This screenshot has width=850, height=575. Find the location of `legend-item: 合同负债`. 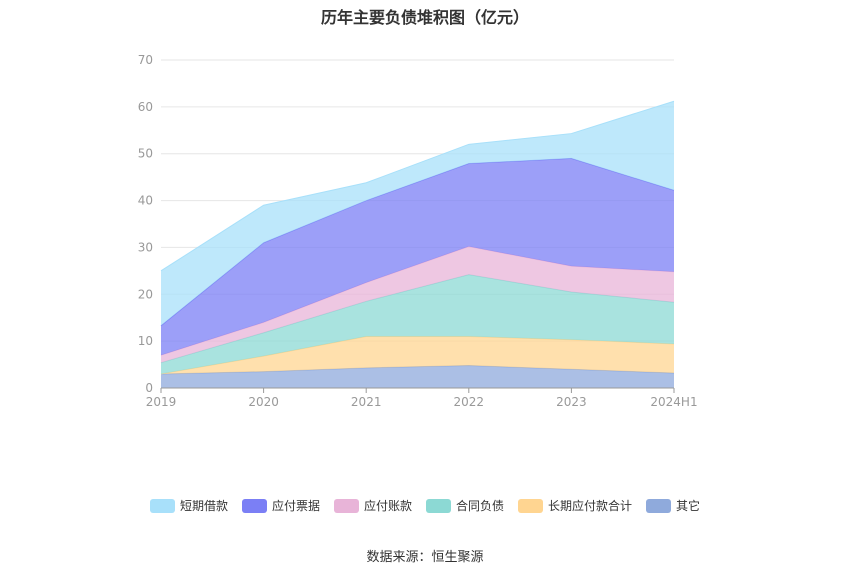

legend-item: 合同负债 is located at coordinates (465, 505).